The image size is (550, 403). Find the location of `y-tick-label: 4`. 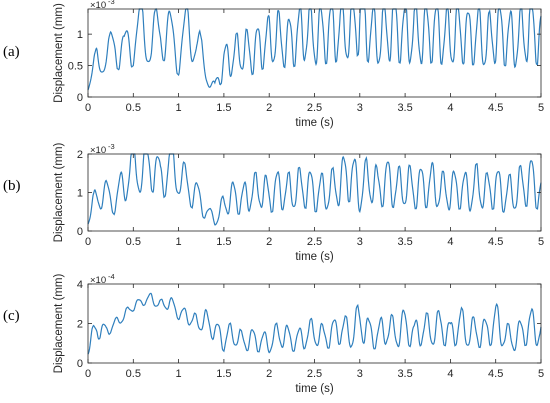

y-tick-label: 4 is located at coordinates (80, 285).